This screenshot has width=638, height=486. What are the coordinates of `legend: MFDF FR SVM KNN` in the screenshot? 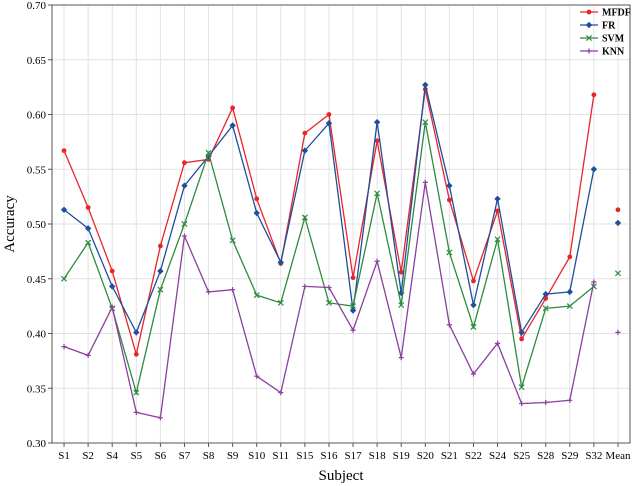 It's located at (605, 33).